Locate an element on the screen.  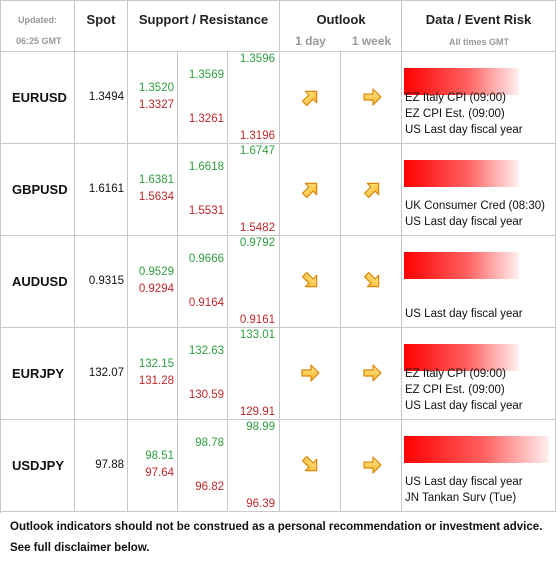
event-subheader: All times GMT is located at coordinates (478, 42).